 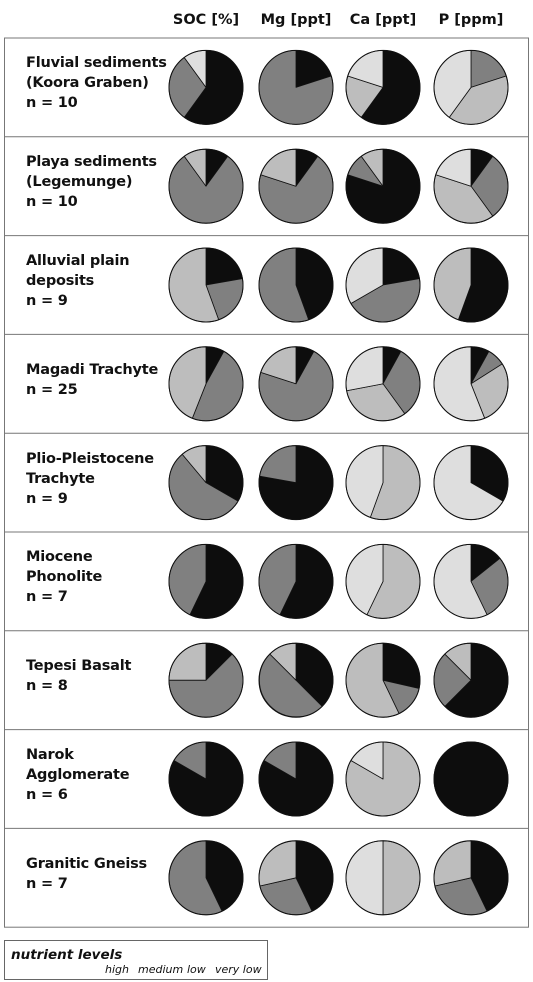 I want to click on row-name: Agglomerate, so click(x=78, y=775).